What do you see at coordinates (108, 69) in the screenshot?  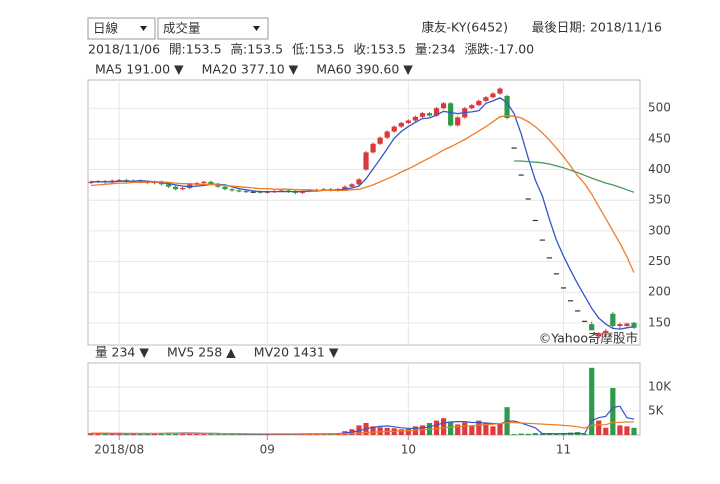 I see `legend-name: MA5` at bounding box center [108, 69].